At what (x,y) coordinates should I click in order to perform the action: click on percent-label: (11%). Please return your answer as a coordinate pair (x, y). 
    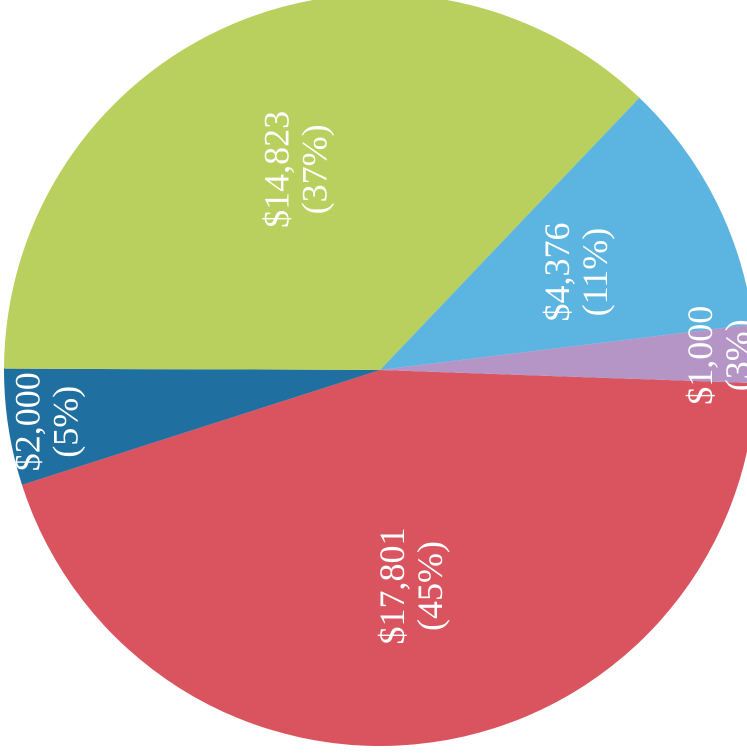
    Looking at the image, I should click on (595, 272).